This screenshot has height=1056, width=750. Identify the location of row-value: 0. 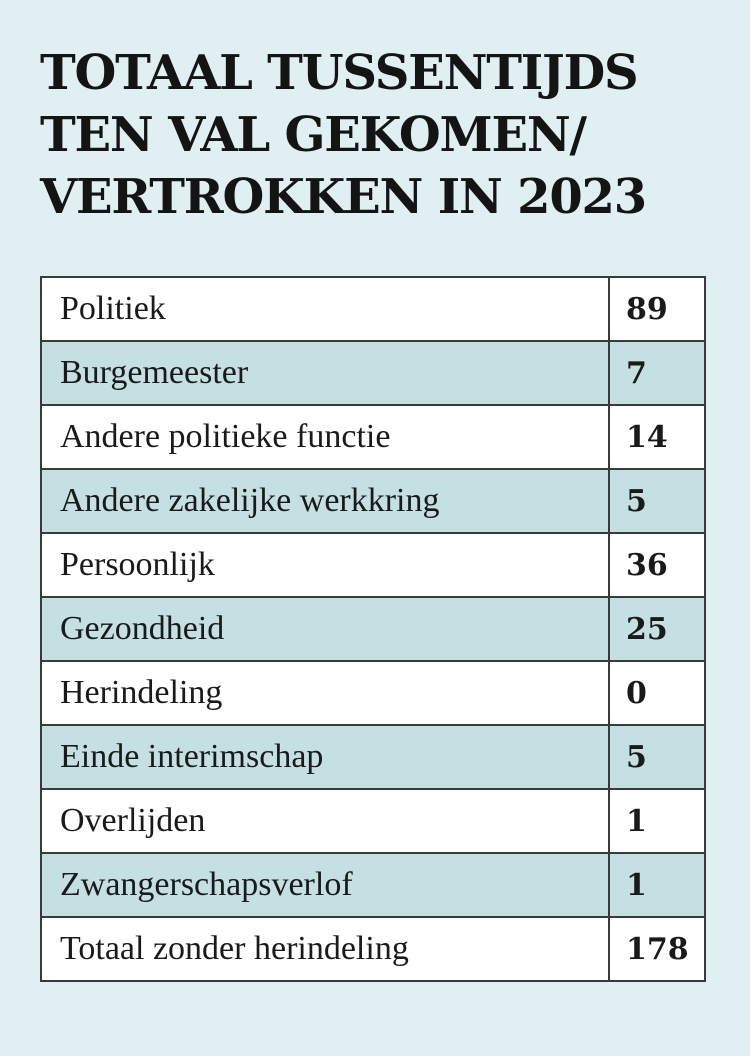
(657, 693).